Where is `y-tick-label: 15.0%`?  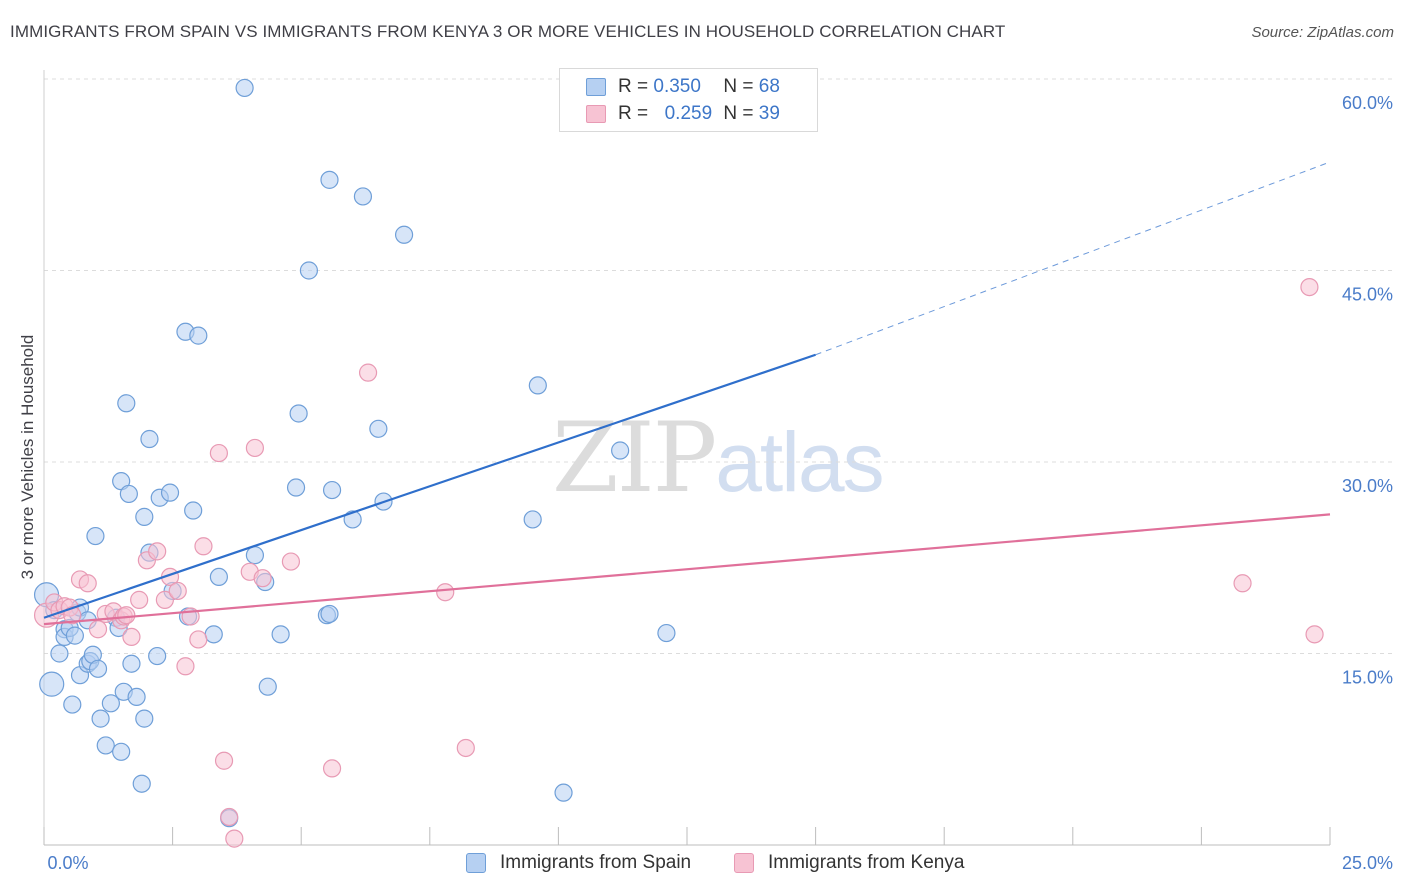
y-tick-label: 15.0% is located at coordinates (1367, 678).